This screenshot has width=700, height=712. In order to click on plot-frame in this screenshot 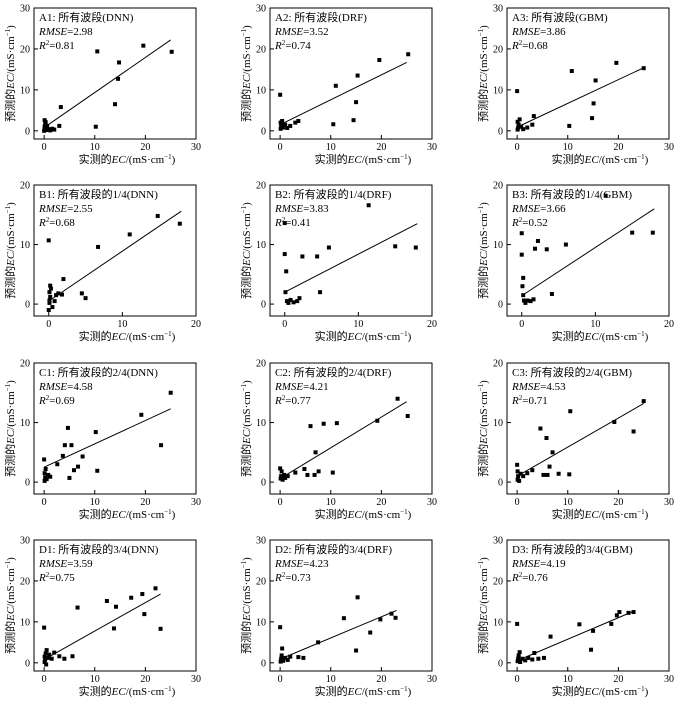, I will do `click(588, 605)`.